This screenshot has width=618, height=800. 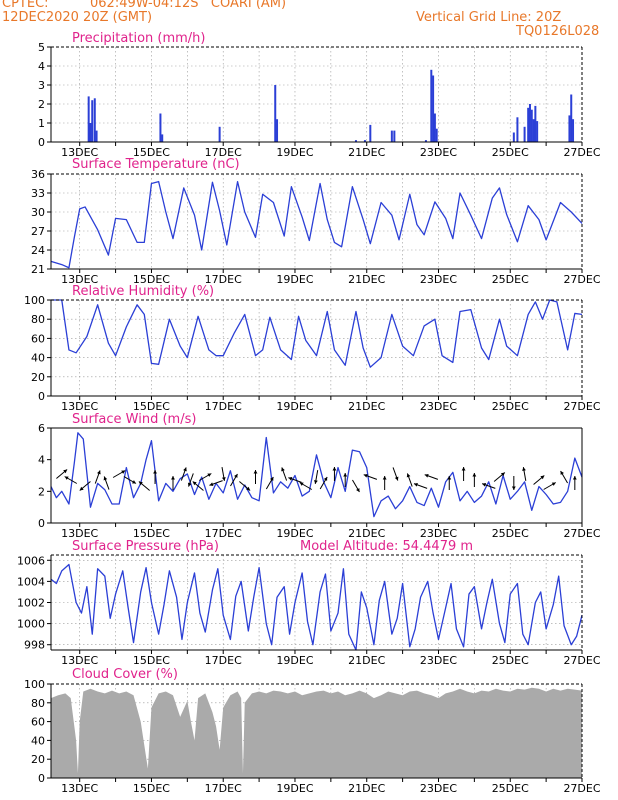 What do you see at coordinates (77, 17) in the screenshot?
I see `header-datetime: 12DEC2020 20Z (GMT)` at bounding box center [77, 17].